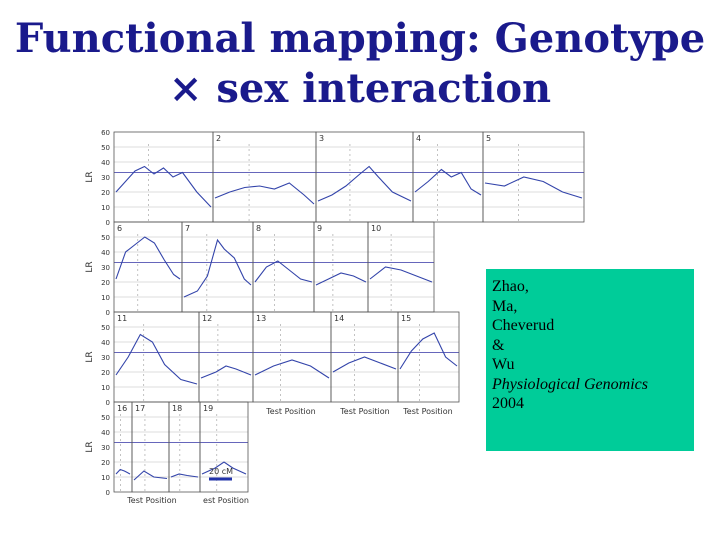  Describe the element at coordinates (523, 325) in the screenshot. I see `citation-author: Cheverud` at that location.